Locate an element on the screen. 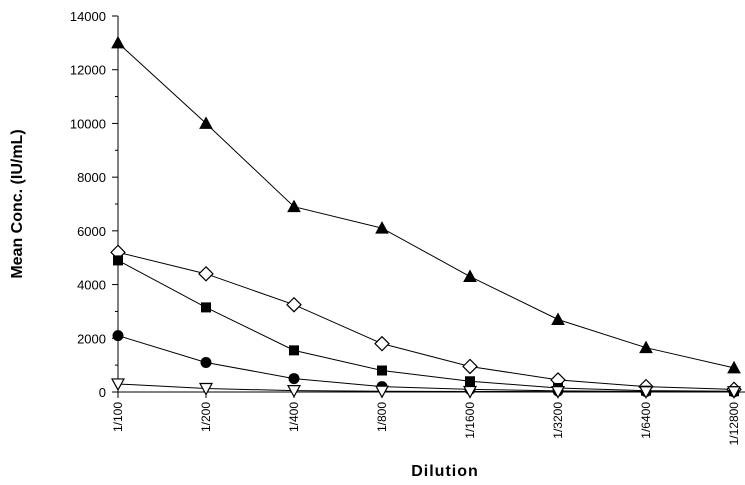 The image size is (745, 485). y-axis-ticks: 0 2000 4000 6000 8000 10000 12000 14000 is located at coordinates (94, 204).